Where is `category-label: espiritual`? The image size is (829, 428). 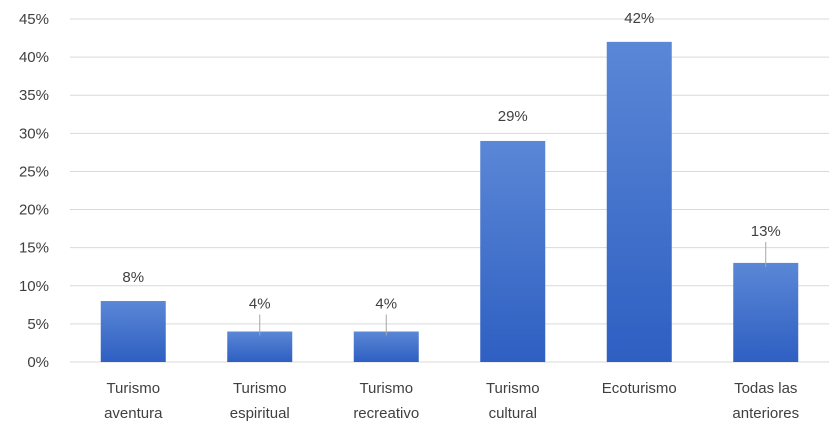
category-label: espiritual is located at coordinates (260, 413).